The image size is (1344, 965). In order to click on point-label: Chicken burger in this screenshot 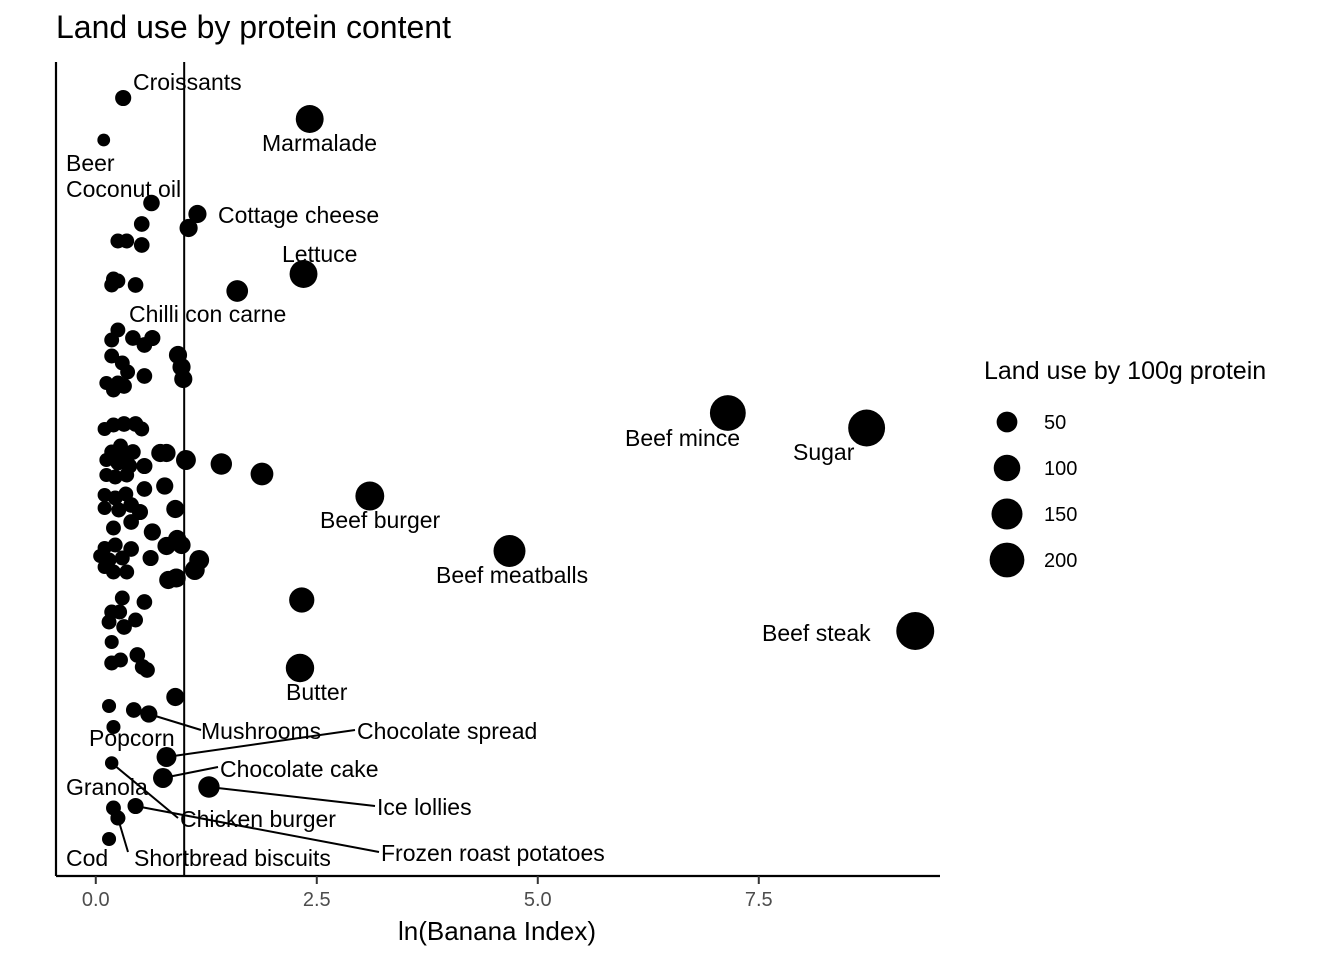, I will do `click(258, 819)`.